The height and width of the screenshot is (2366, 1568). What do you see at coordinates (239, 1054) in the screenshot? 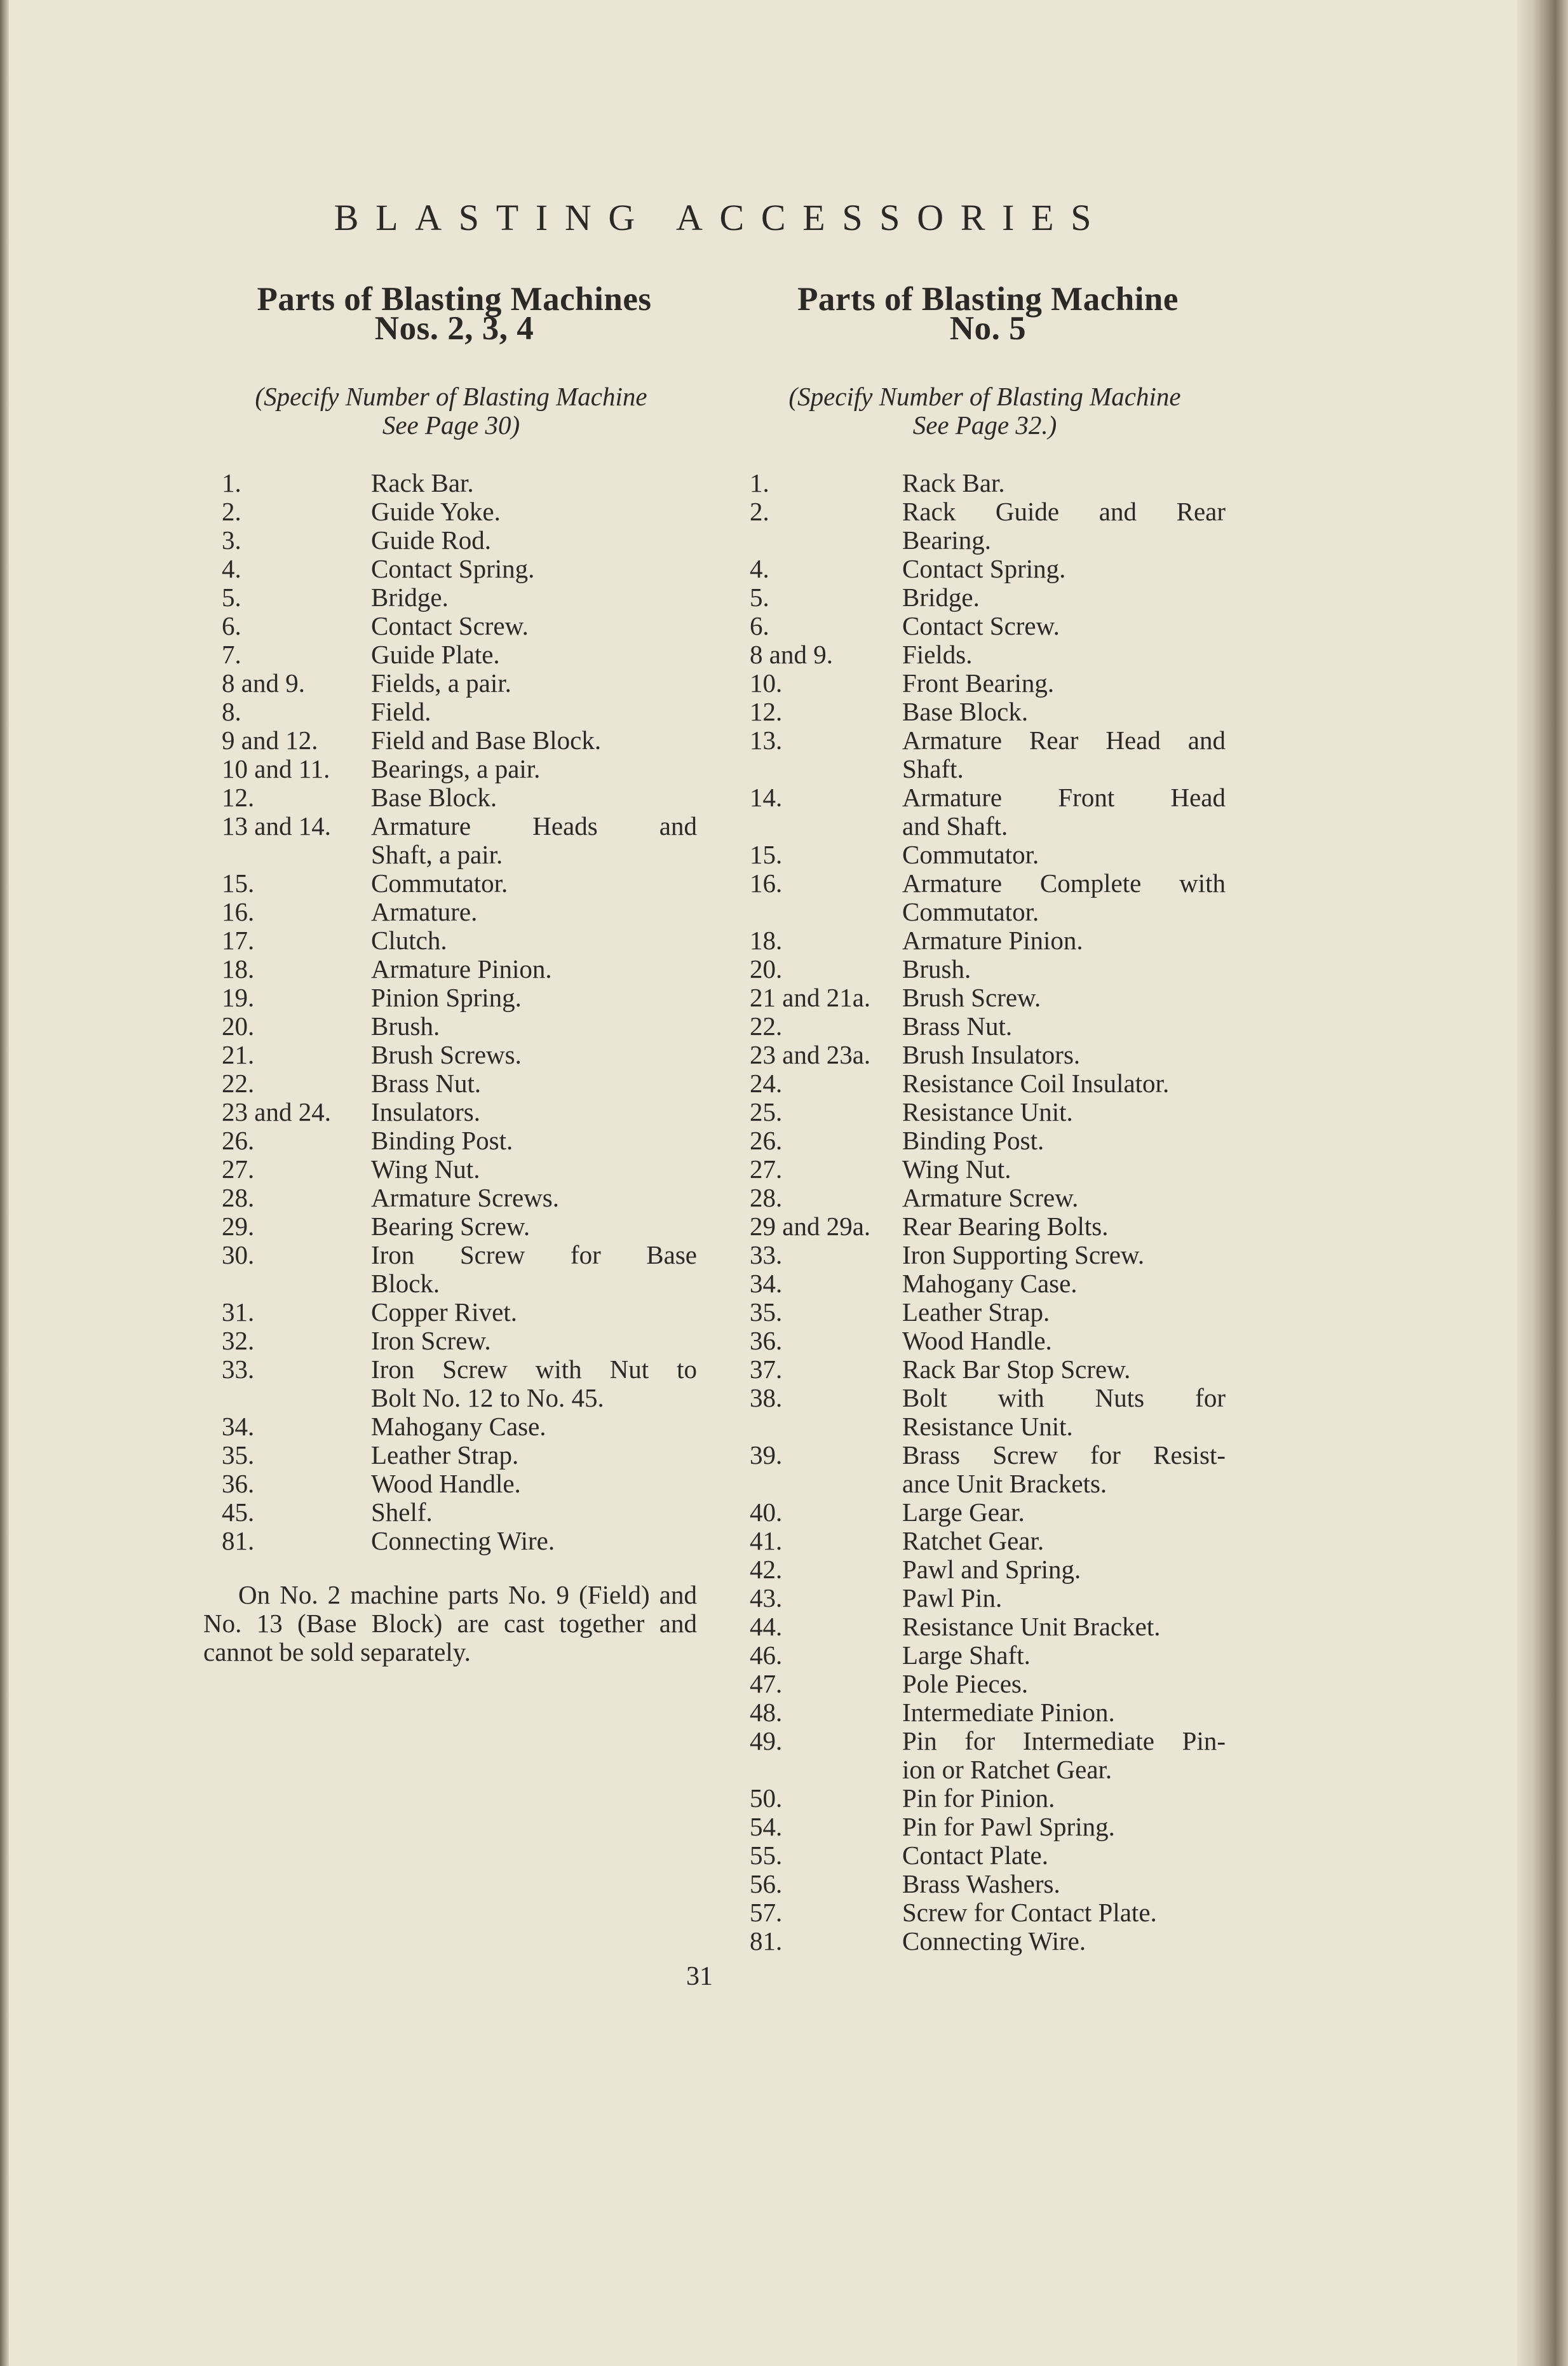
I see `part-number: 21.` at bounding box center [239, 1054].